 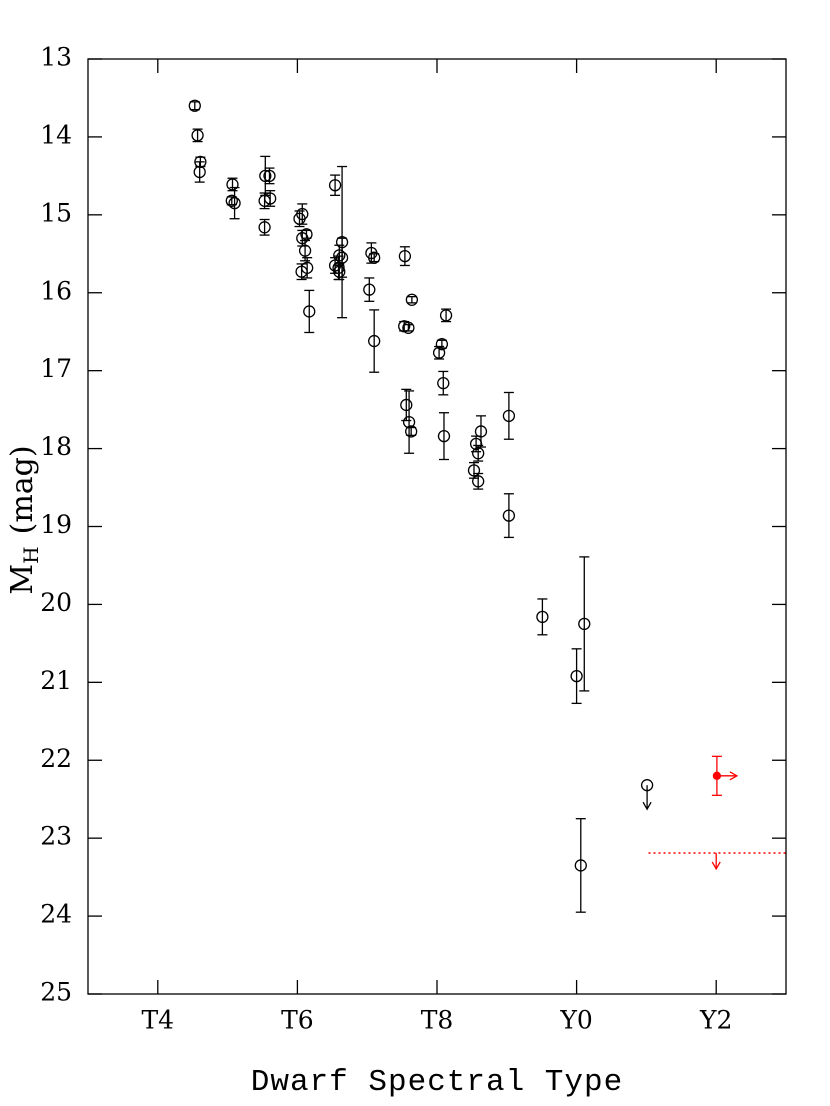 What do you see at coordinates (31, 554) in the screenshot?
I see `y-label-sub: H` at bounding box center [31, 554].